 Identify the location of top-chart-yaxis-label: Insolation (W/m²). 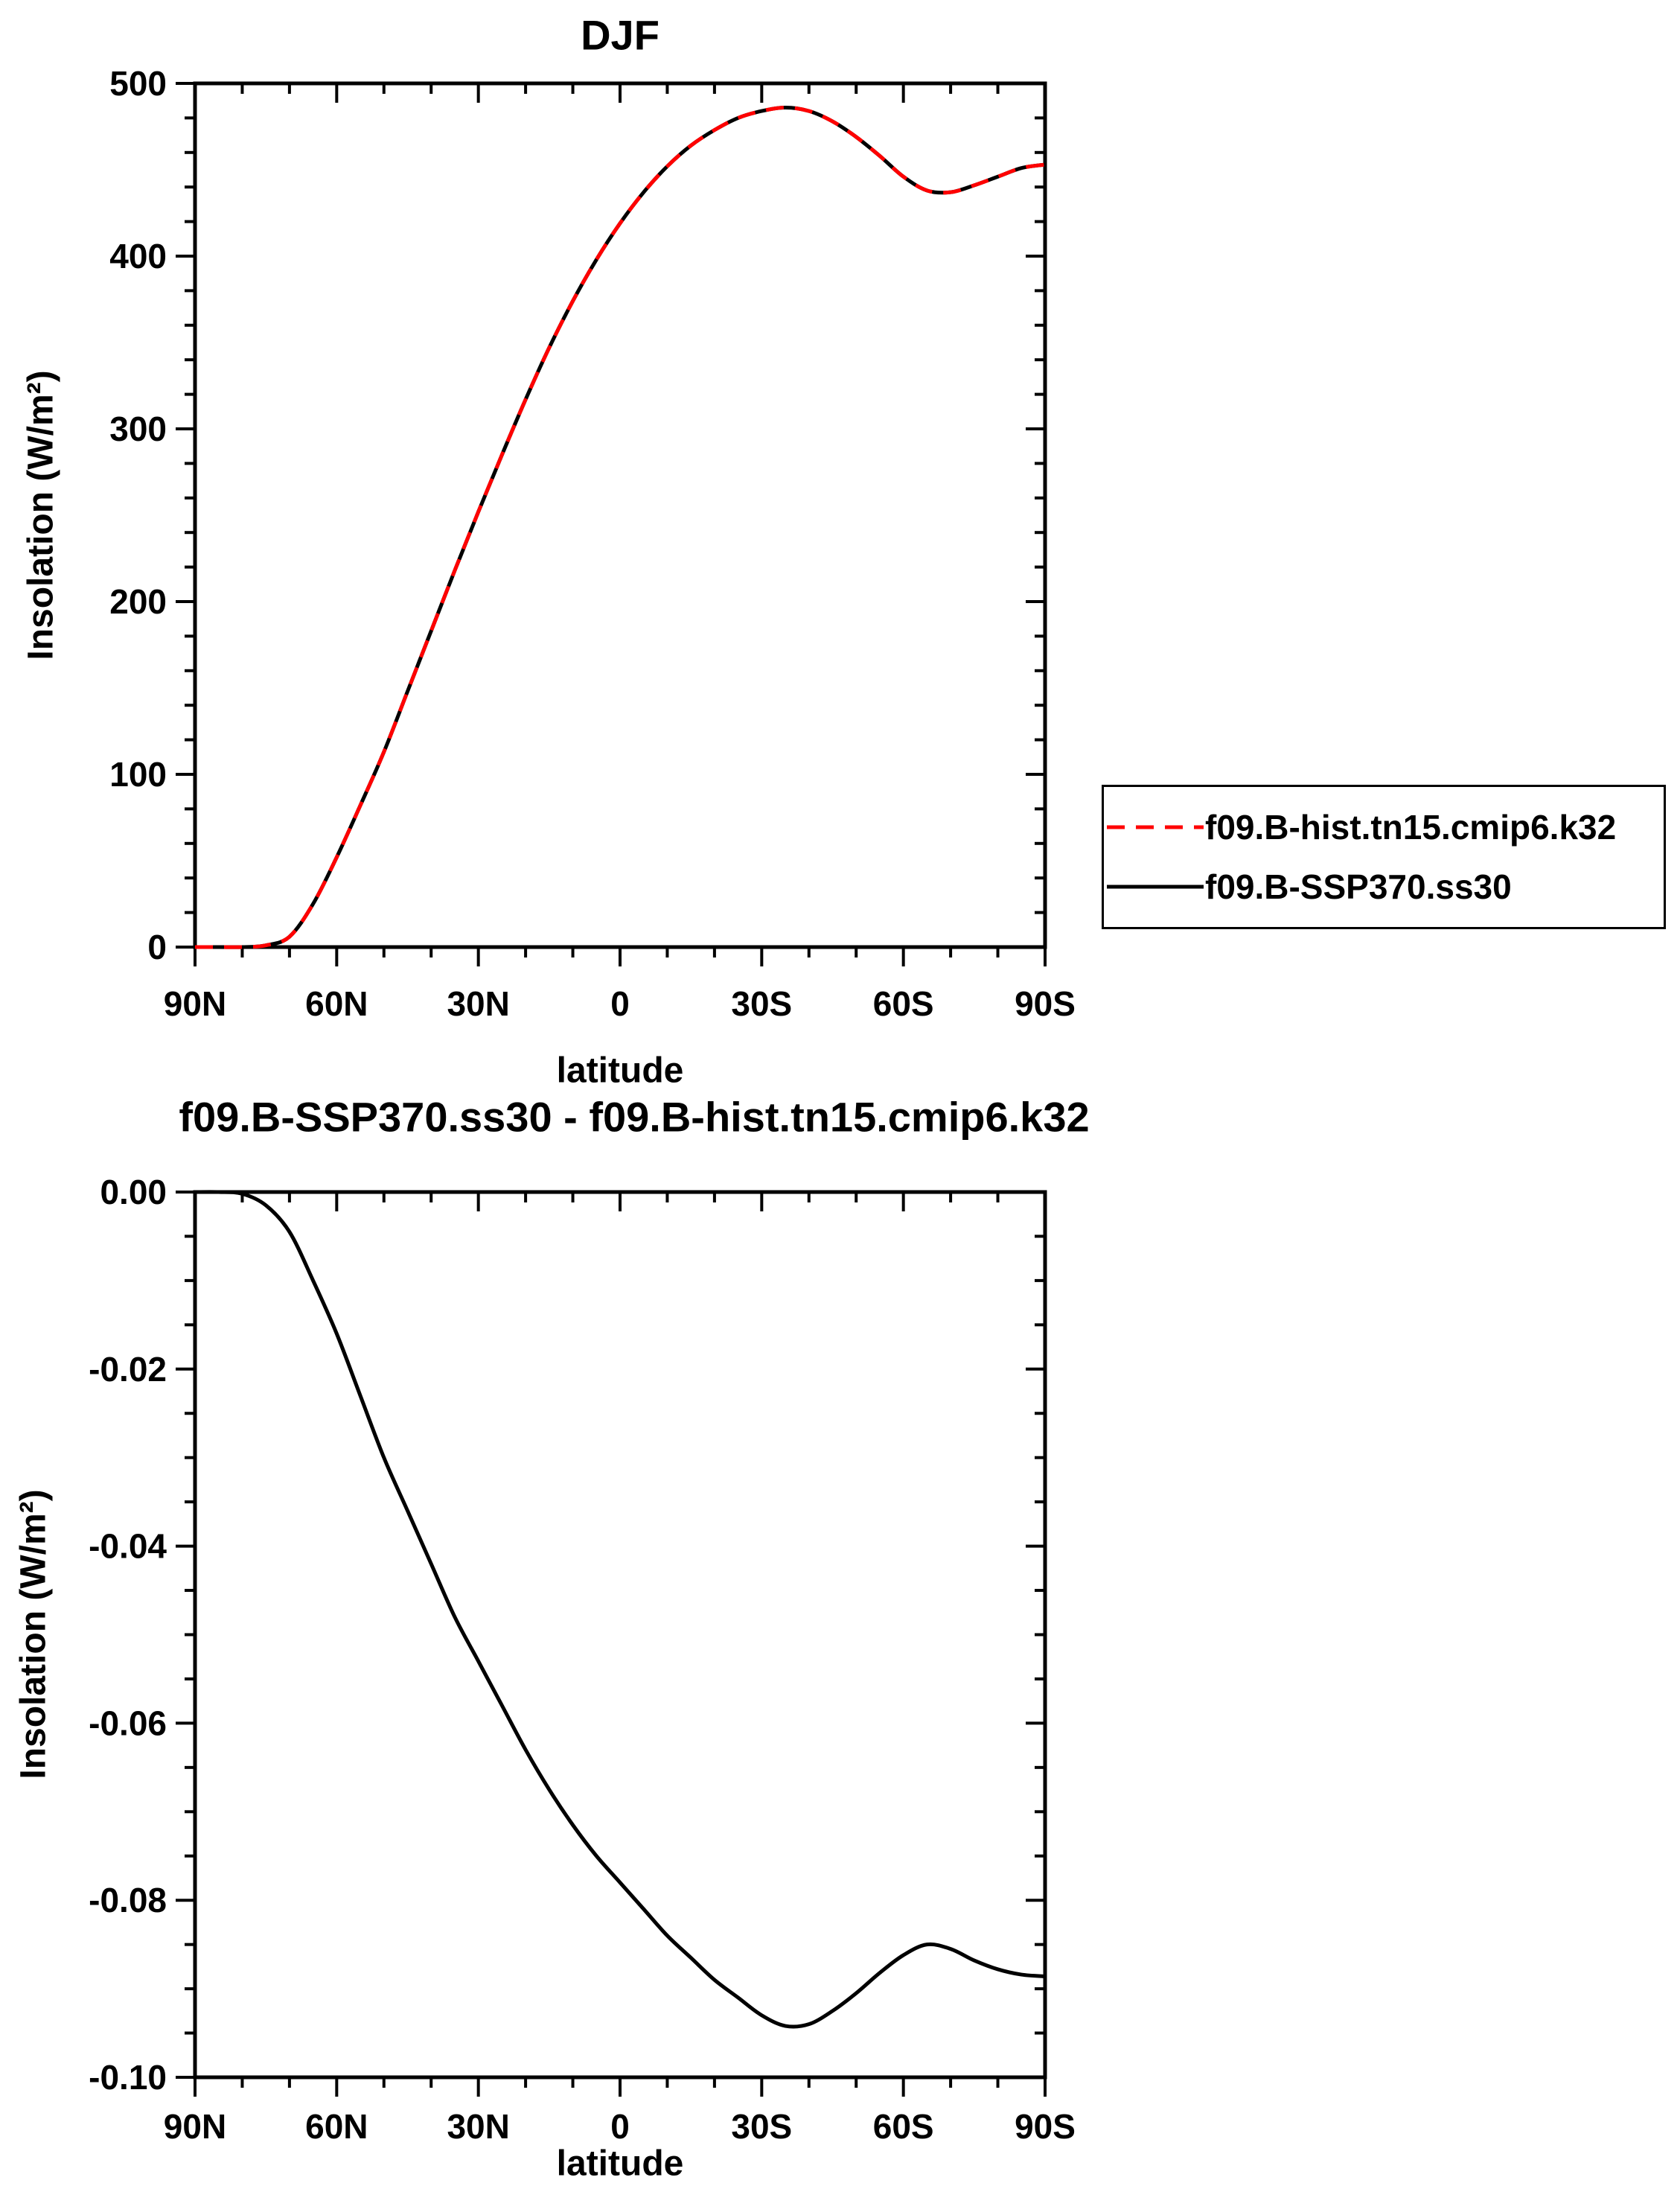
(41, 515).